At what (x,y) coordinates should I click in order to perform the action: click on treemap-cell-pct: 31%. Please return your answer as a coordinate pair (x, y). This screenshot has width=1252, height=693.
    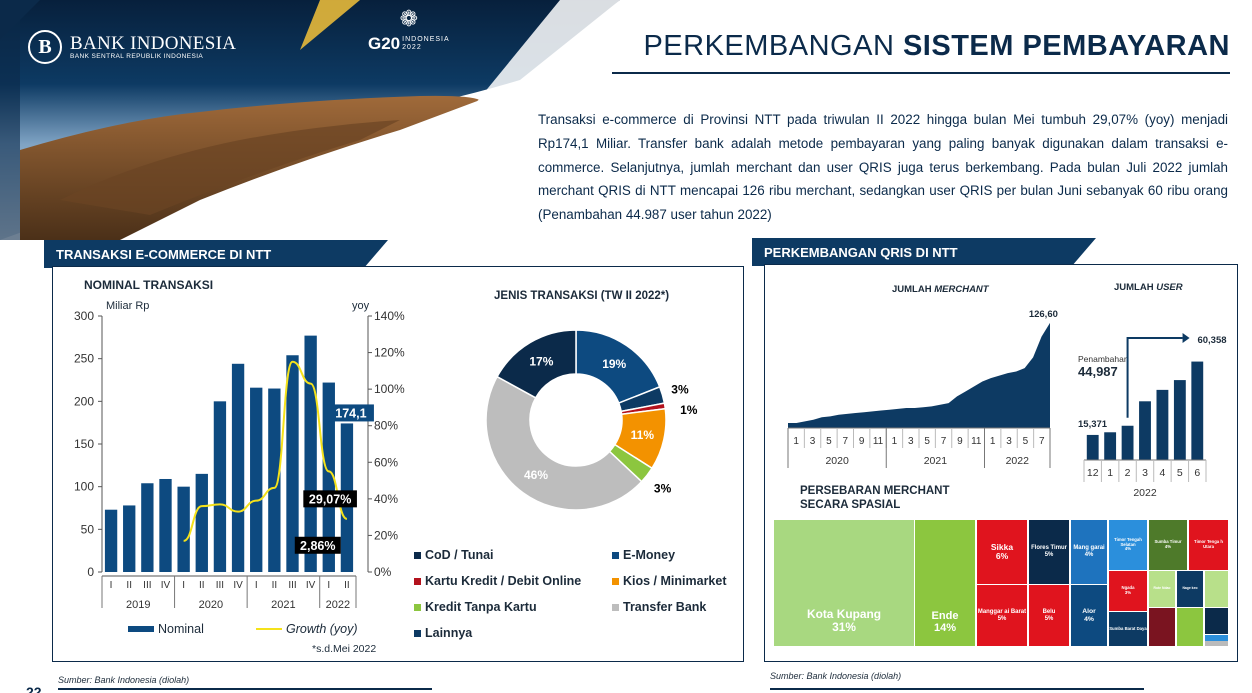
    Looking at the image, I should click on (844, 626).